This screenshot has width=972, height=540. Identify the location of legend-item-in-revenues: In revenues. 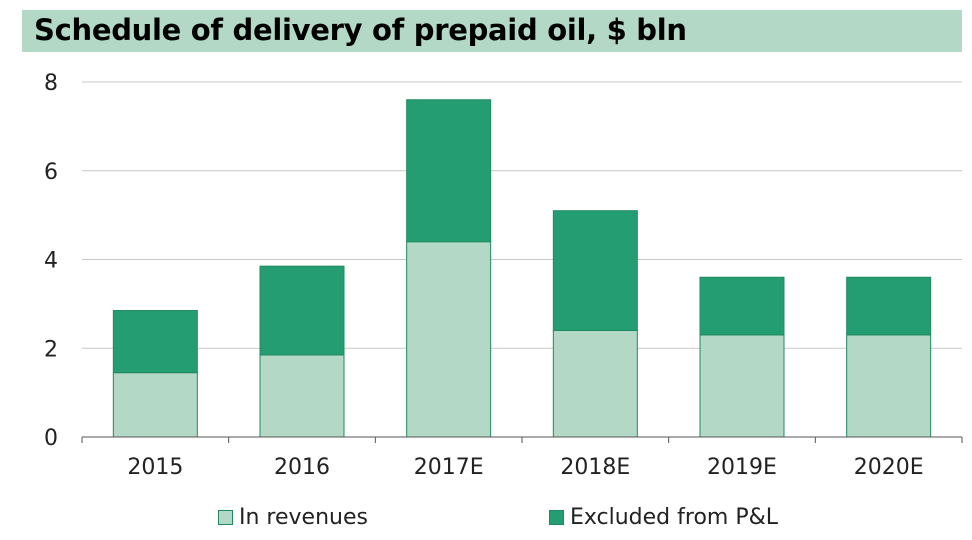
(293, 517).